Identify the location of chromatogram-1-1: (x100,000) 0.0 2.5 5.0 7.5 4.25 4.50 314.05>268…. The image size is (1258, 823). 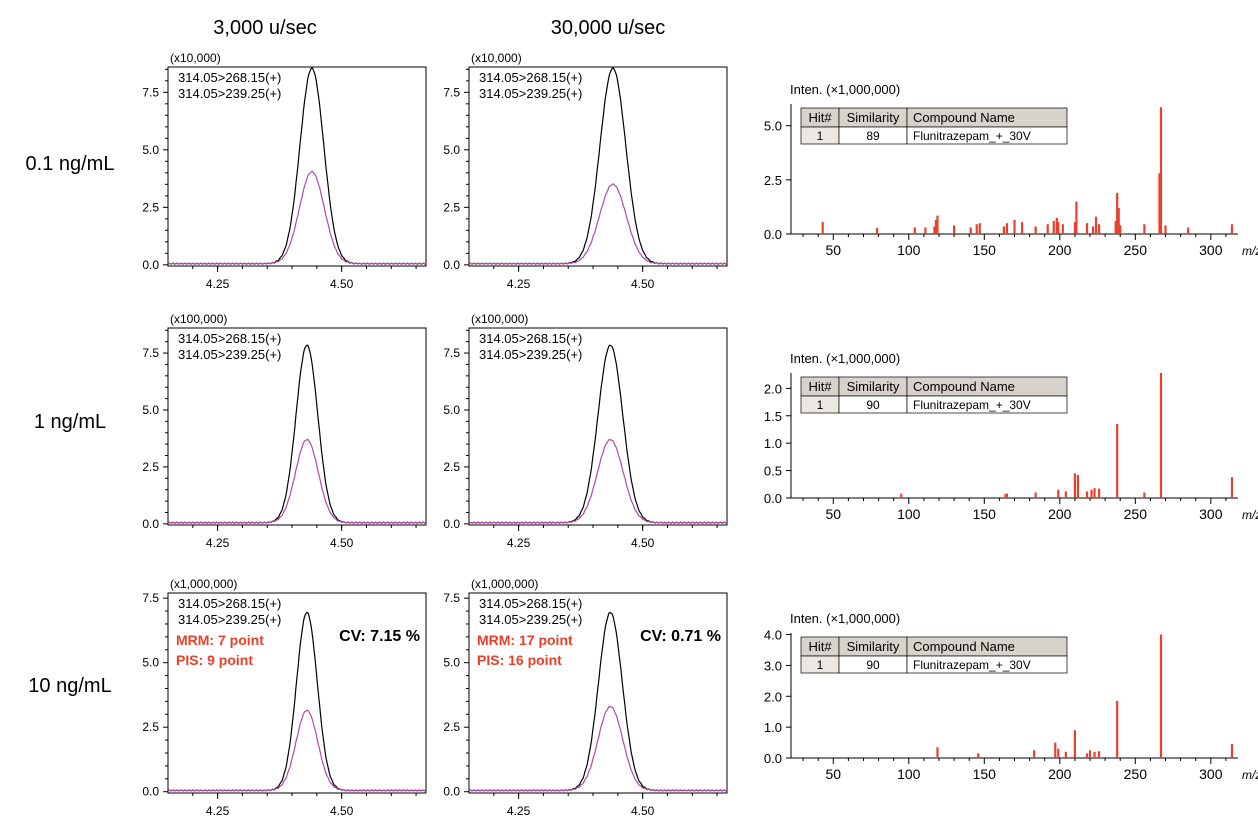
(585, 431).